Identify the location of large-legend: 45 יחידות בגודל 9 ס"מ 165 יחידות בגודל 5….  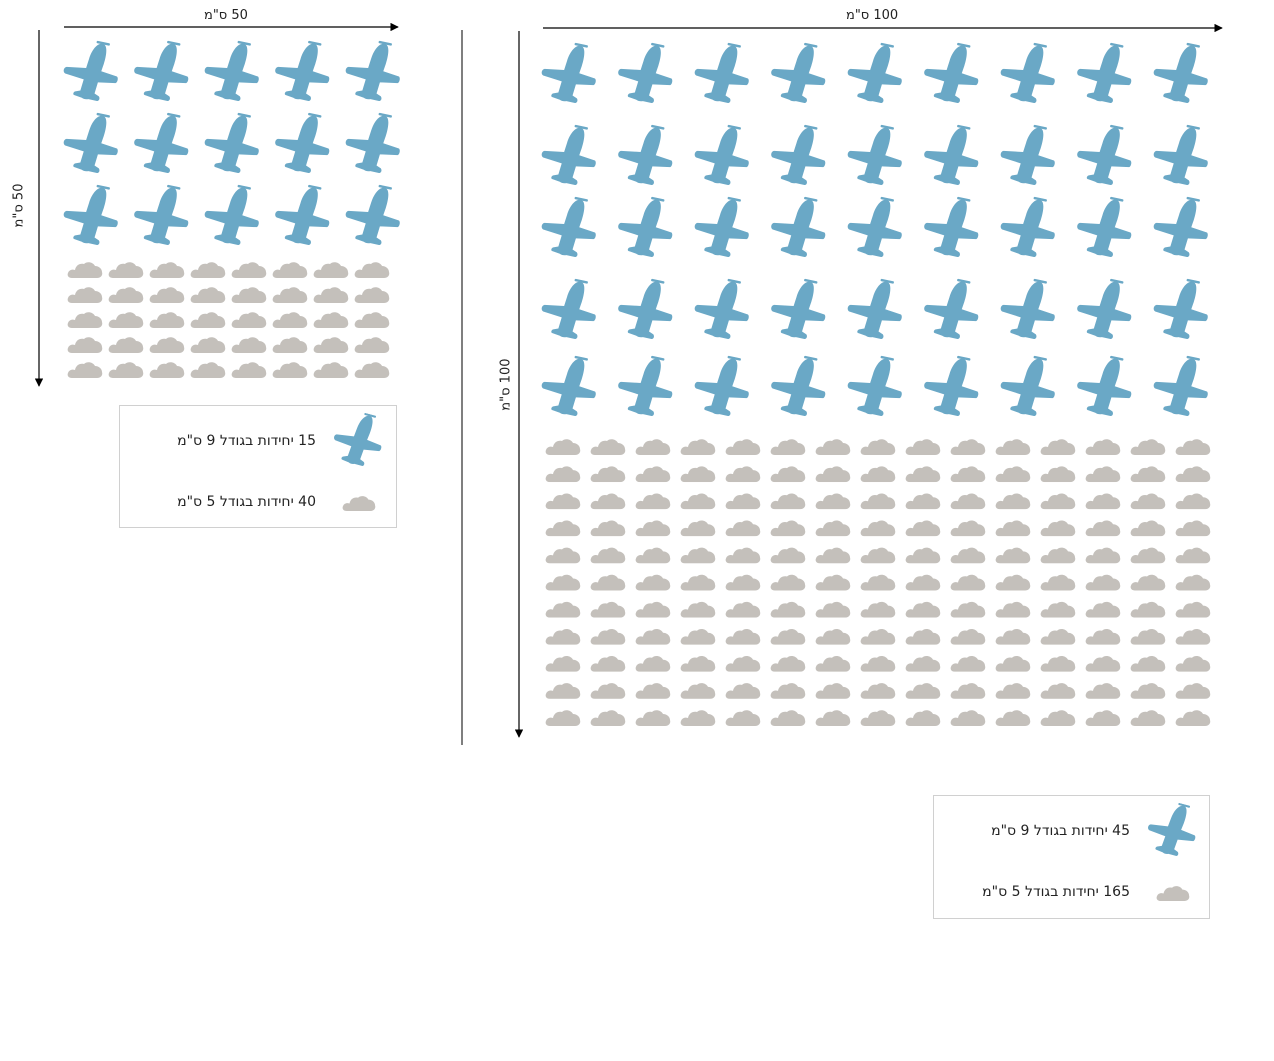
(1071, 857).